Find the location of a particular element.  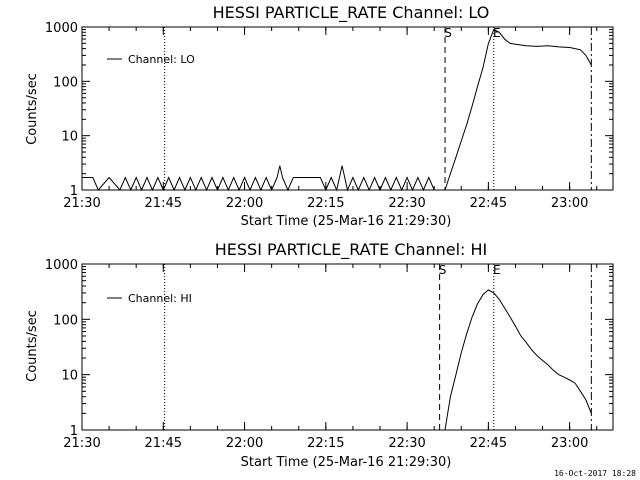

lo-y-axis-label: Counts/sec is located at coordinates (32, 109).